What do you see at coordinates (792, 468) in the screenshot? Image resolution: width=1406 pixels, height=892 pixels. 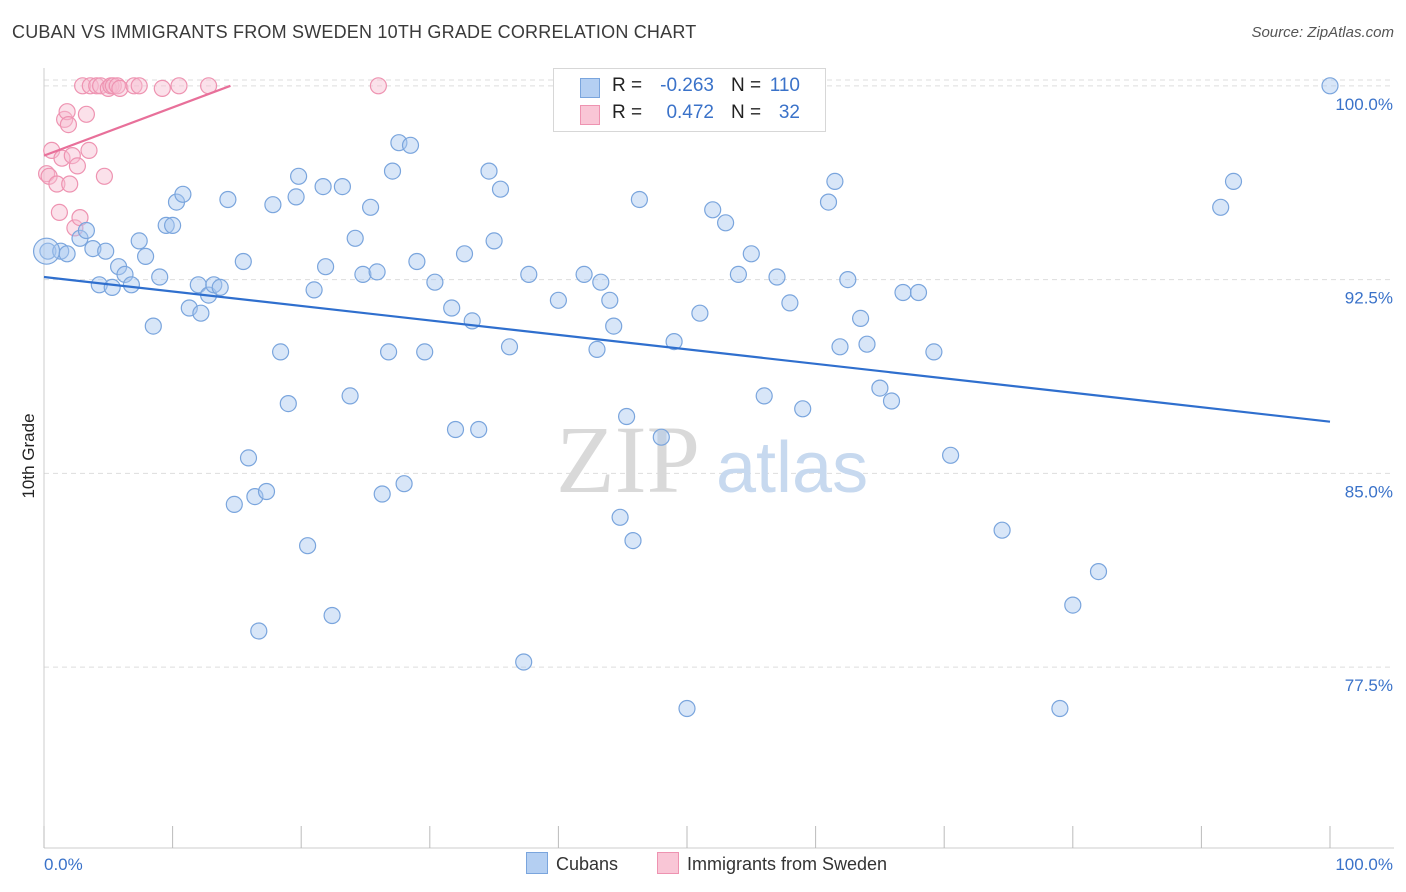 I see `watermark-atlas: atlas` at bounding box center [792, 468].